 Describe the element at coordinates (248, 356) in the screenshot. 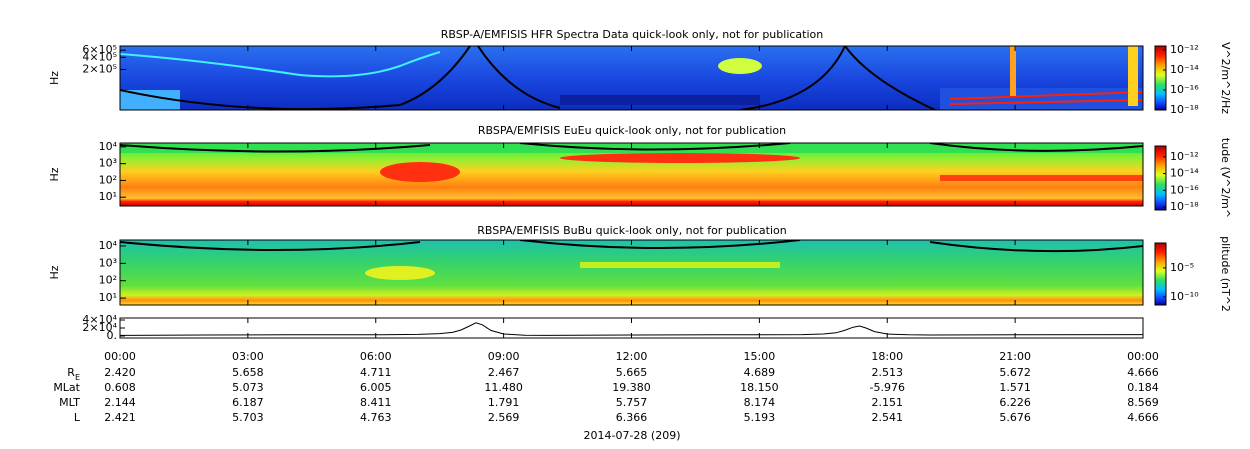

I see `x-tick-label: 03:00` at that location.